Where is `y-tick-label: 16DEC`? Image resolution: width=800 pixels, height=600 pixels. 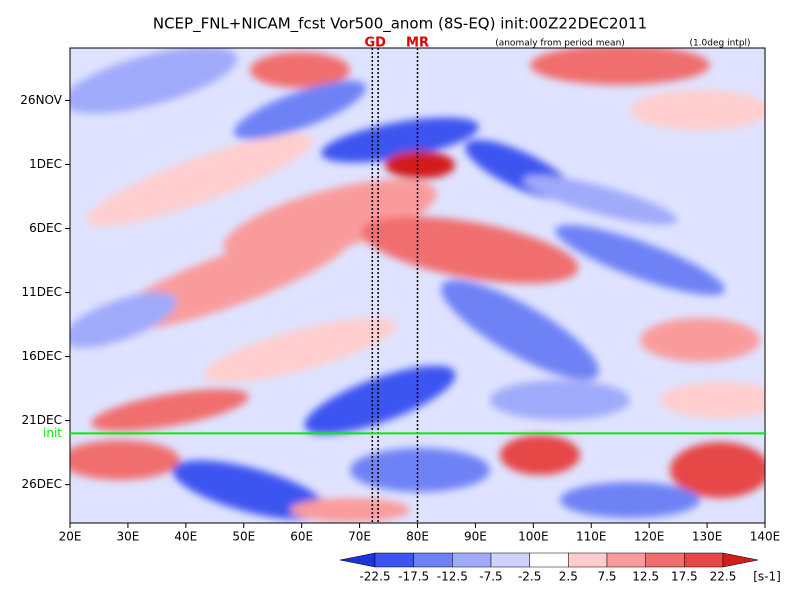 y-tick-label: 16DEC is located at coordinates (42, 356).